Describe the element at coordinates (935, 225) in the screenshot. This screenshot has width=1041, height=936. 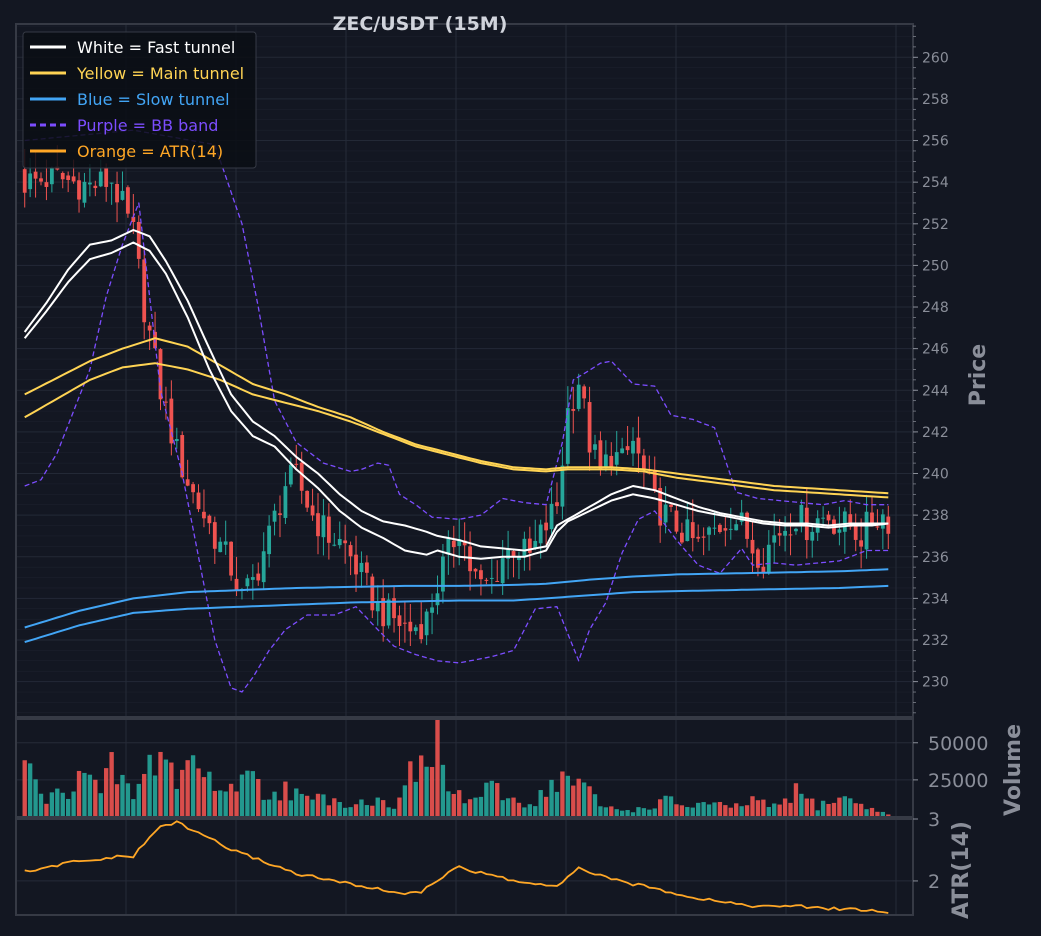
I see `price-tick-label: 252` at that location.